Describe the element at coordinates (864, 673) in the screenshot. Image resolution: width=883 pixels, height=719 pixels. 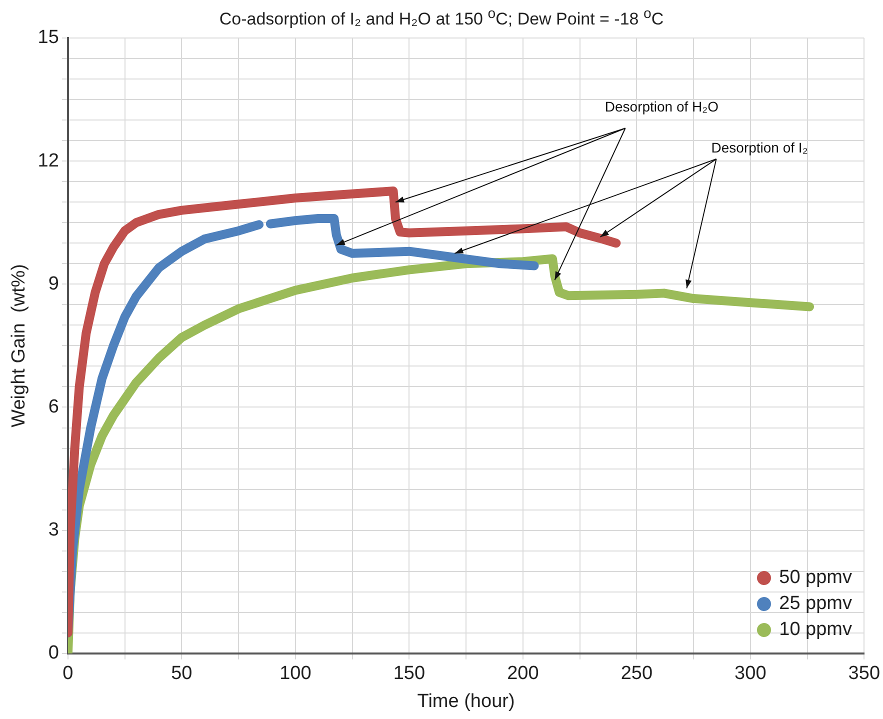
I see `x-tick-label: 350` at that location.